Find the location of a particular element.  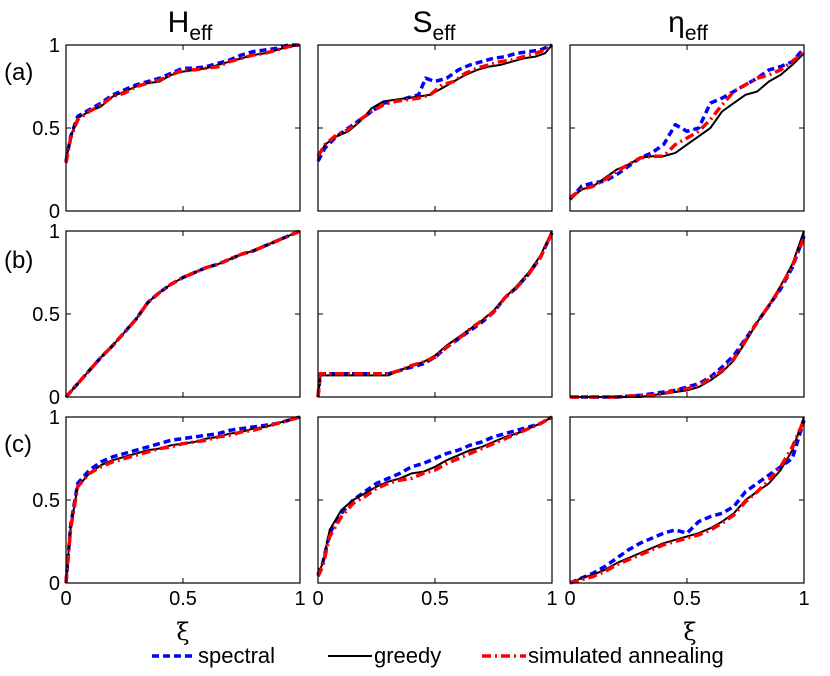

panel-r1c3-series-simulated-annealing is located at coordinates (687, 125).